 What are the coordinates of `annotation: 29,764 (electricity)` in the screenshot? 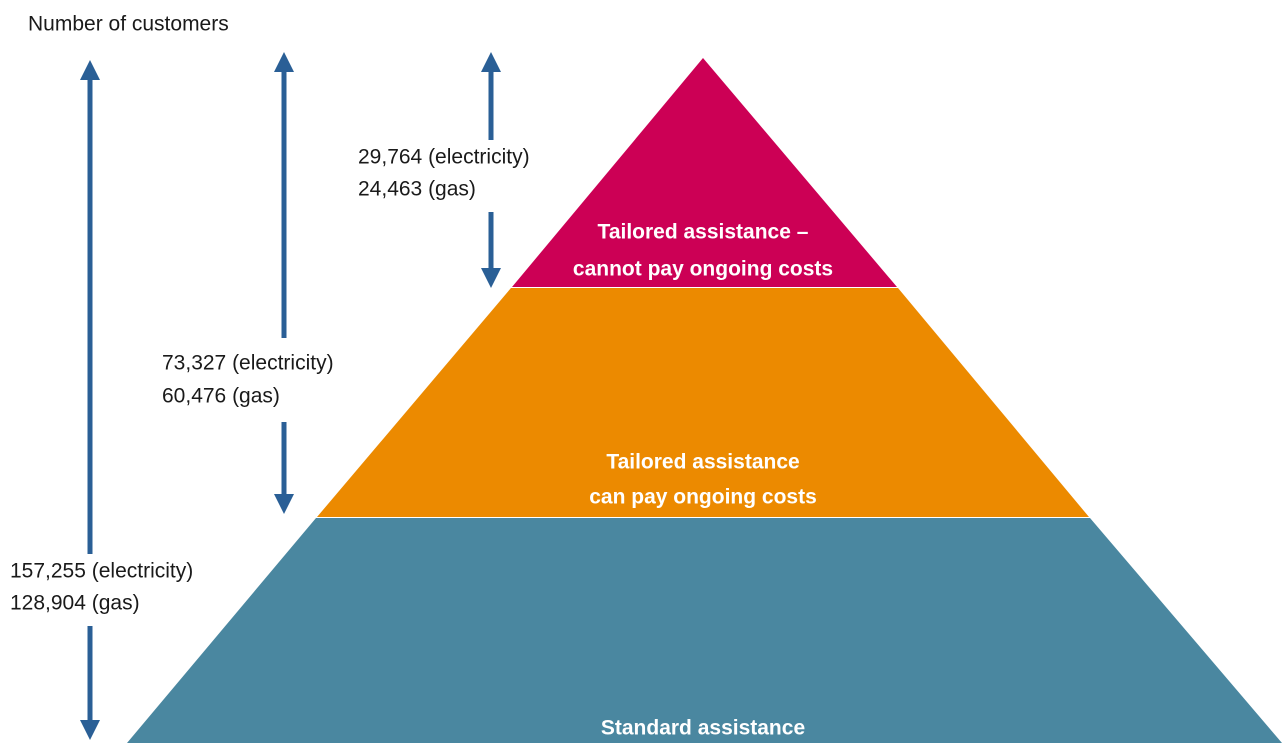 It's located at (444, 157).